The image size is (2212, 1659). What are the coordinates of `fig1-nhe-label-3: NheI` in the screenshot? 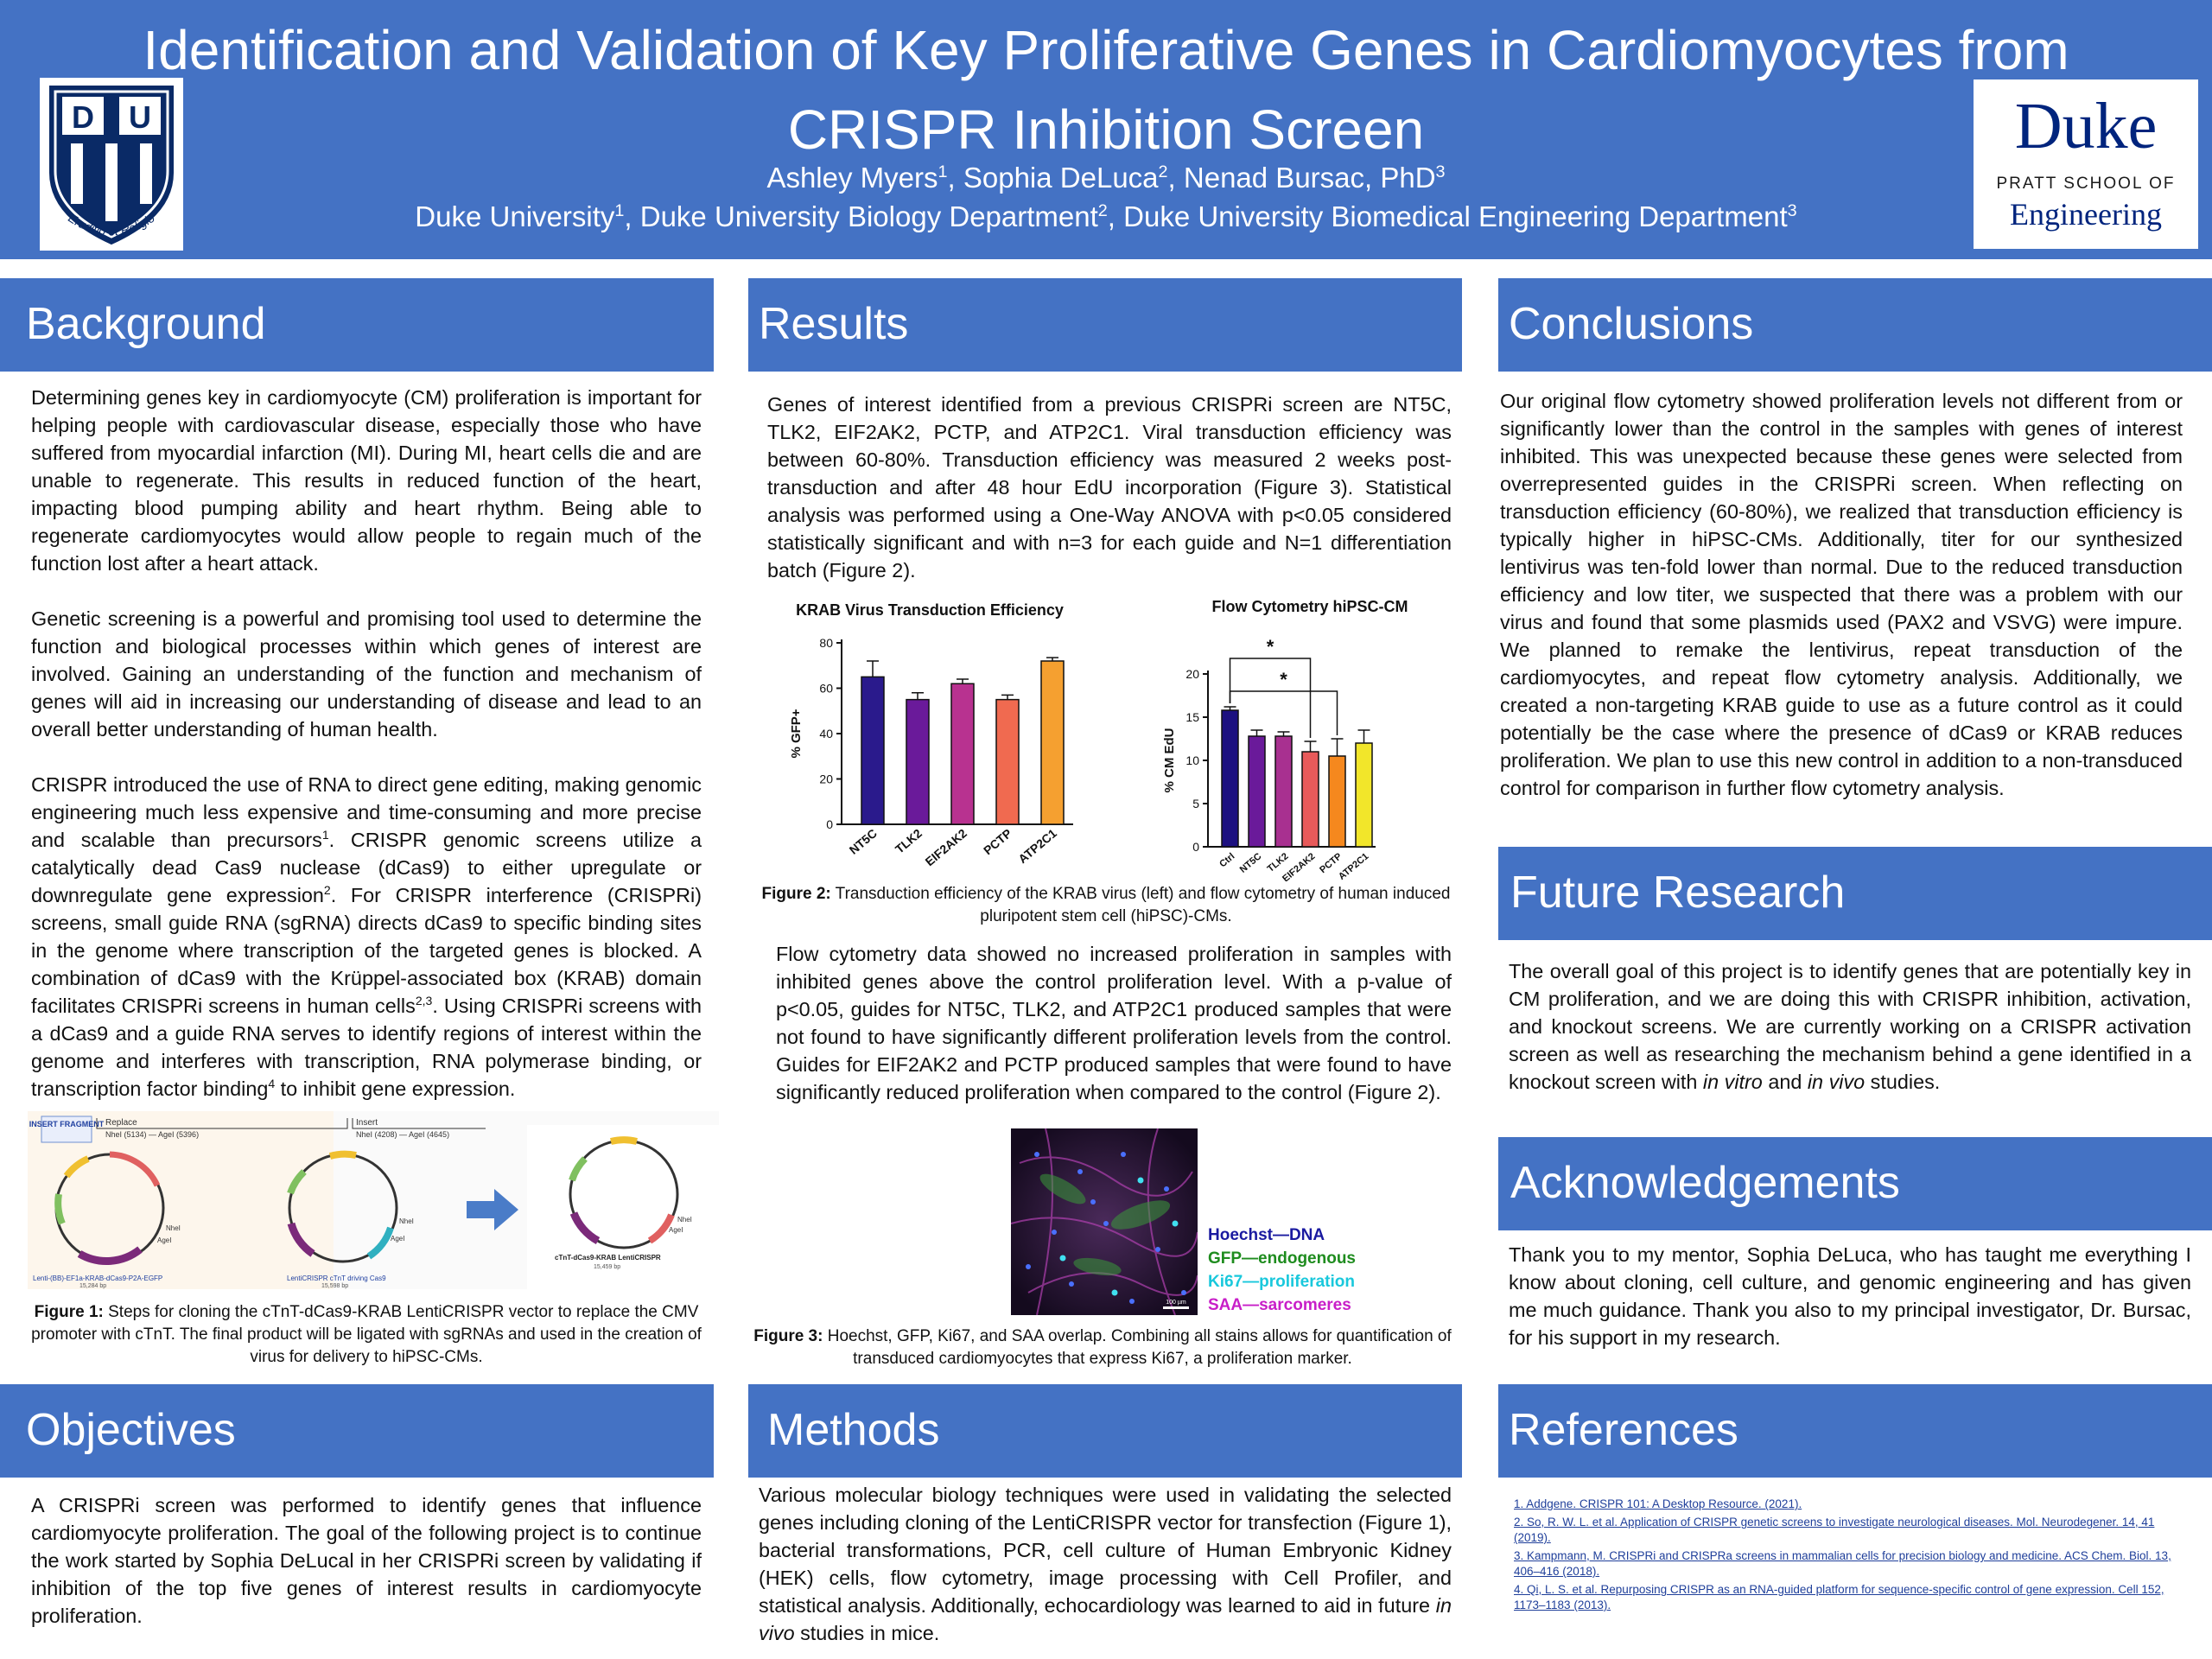 It's located at (684, 1220).